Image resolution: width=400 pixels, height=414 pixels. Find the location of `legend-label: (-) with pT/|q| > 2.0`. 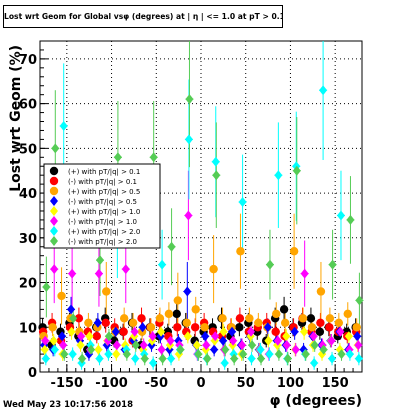

legend-label: (-) with pT/|q| > 2.0 is located at coordinates (102, 242).